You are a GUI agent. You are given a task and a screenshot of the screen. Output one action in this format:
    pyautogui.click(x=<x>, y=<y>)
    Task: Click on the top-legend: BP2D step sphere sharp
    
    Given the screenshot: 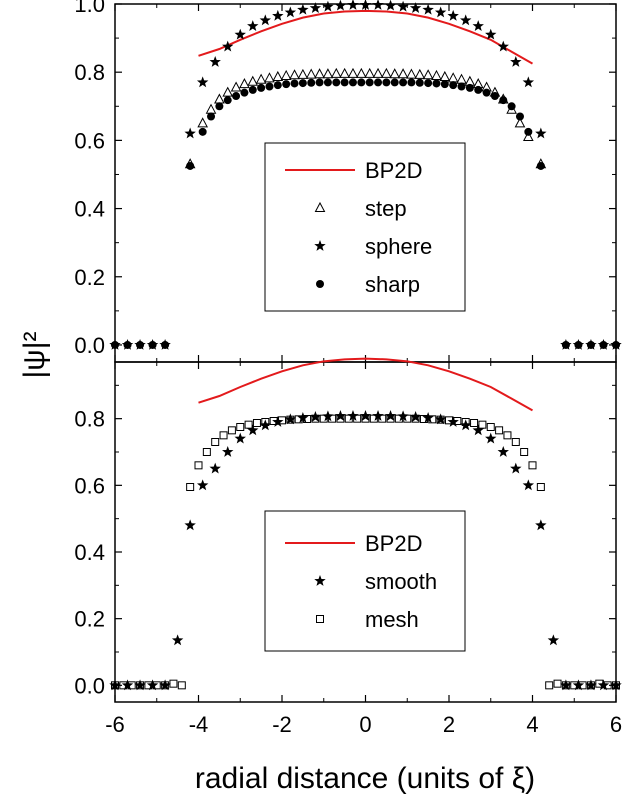 What is the action you would take?
    pyautogui.click(x=365, y=227)
    